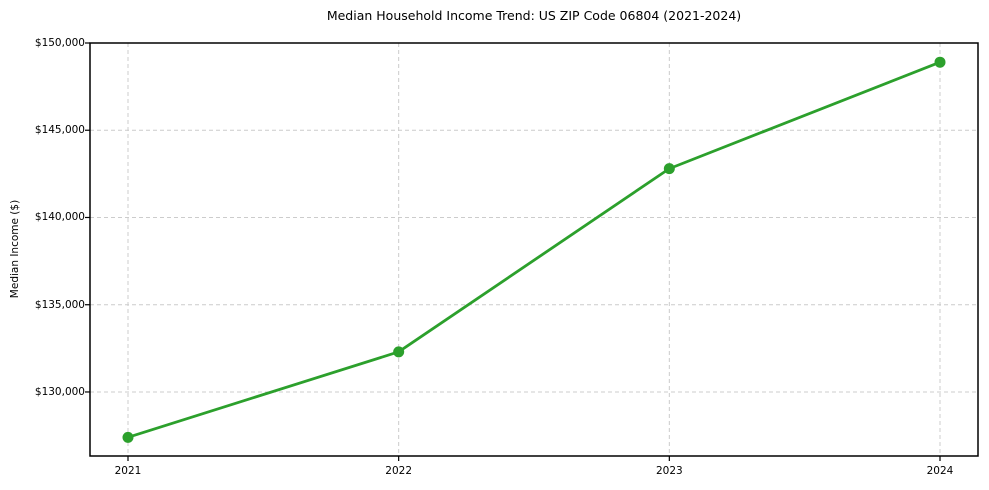 The image size is (989, 490). I want to click on y-tick-label: $140,000, so click(59, 217).